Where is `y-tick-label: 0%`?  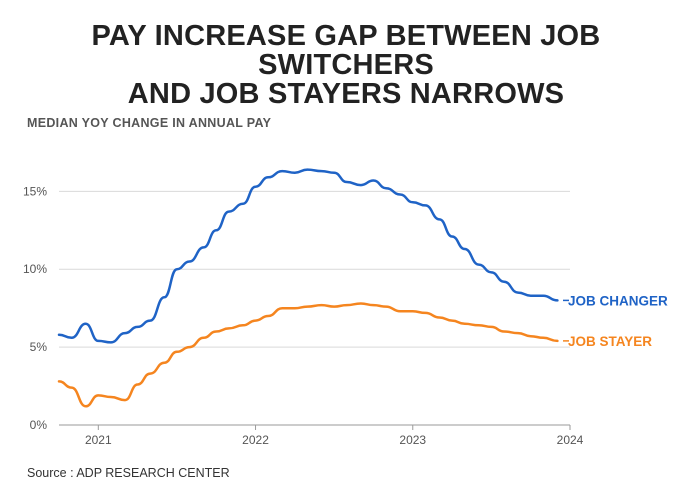 y-tick-label: 0% is located at coordinates (39, 425).